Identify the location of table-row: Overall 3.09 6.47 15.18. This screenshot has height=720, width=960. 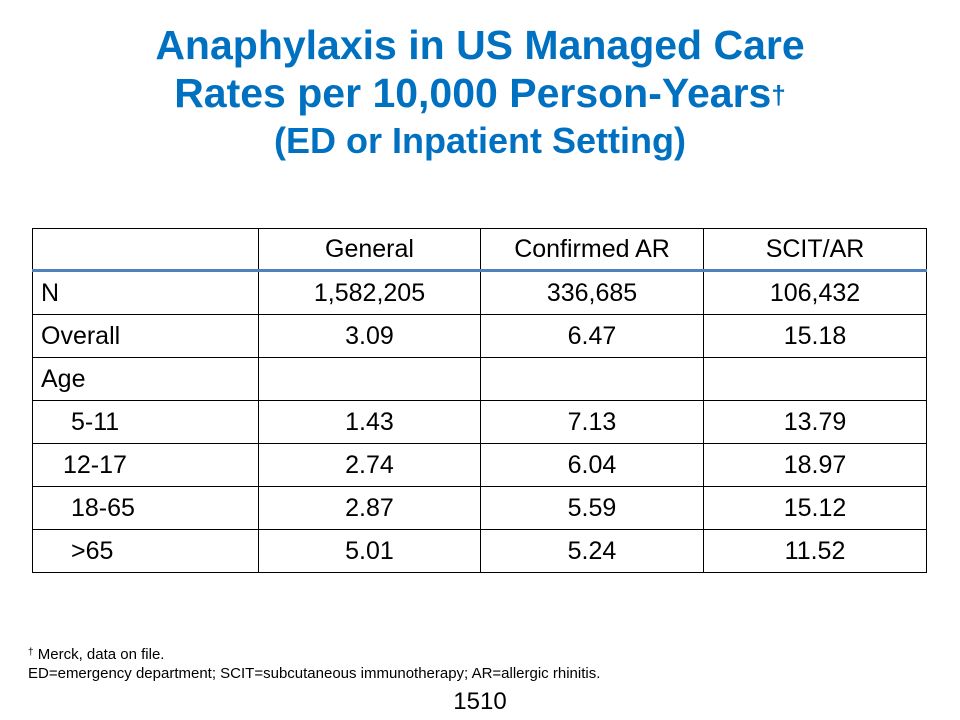
(479, 336).